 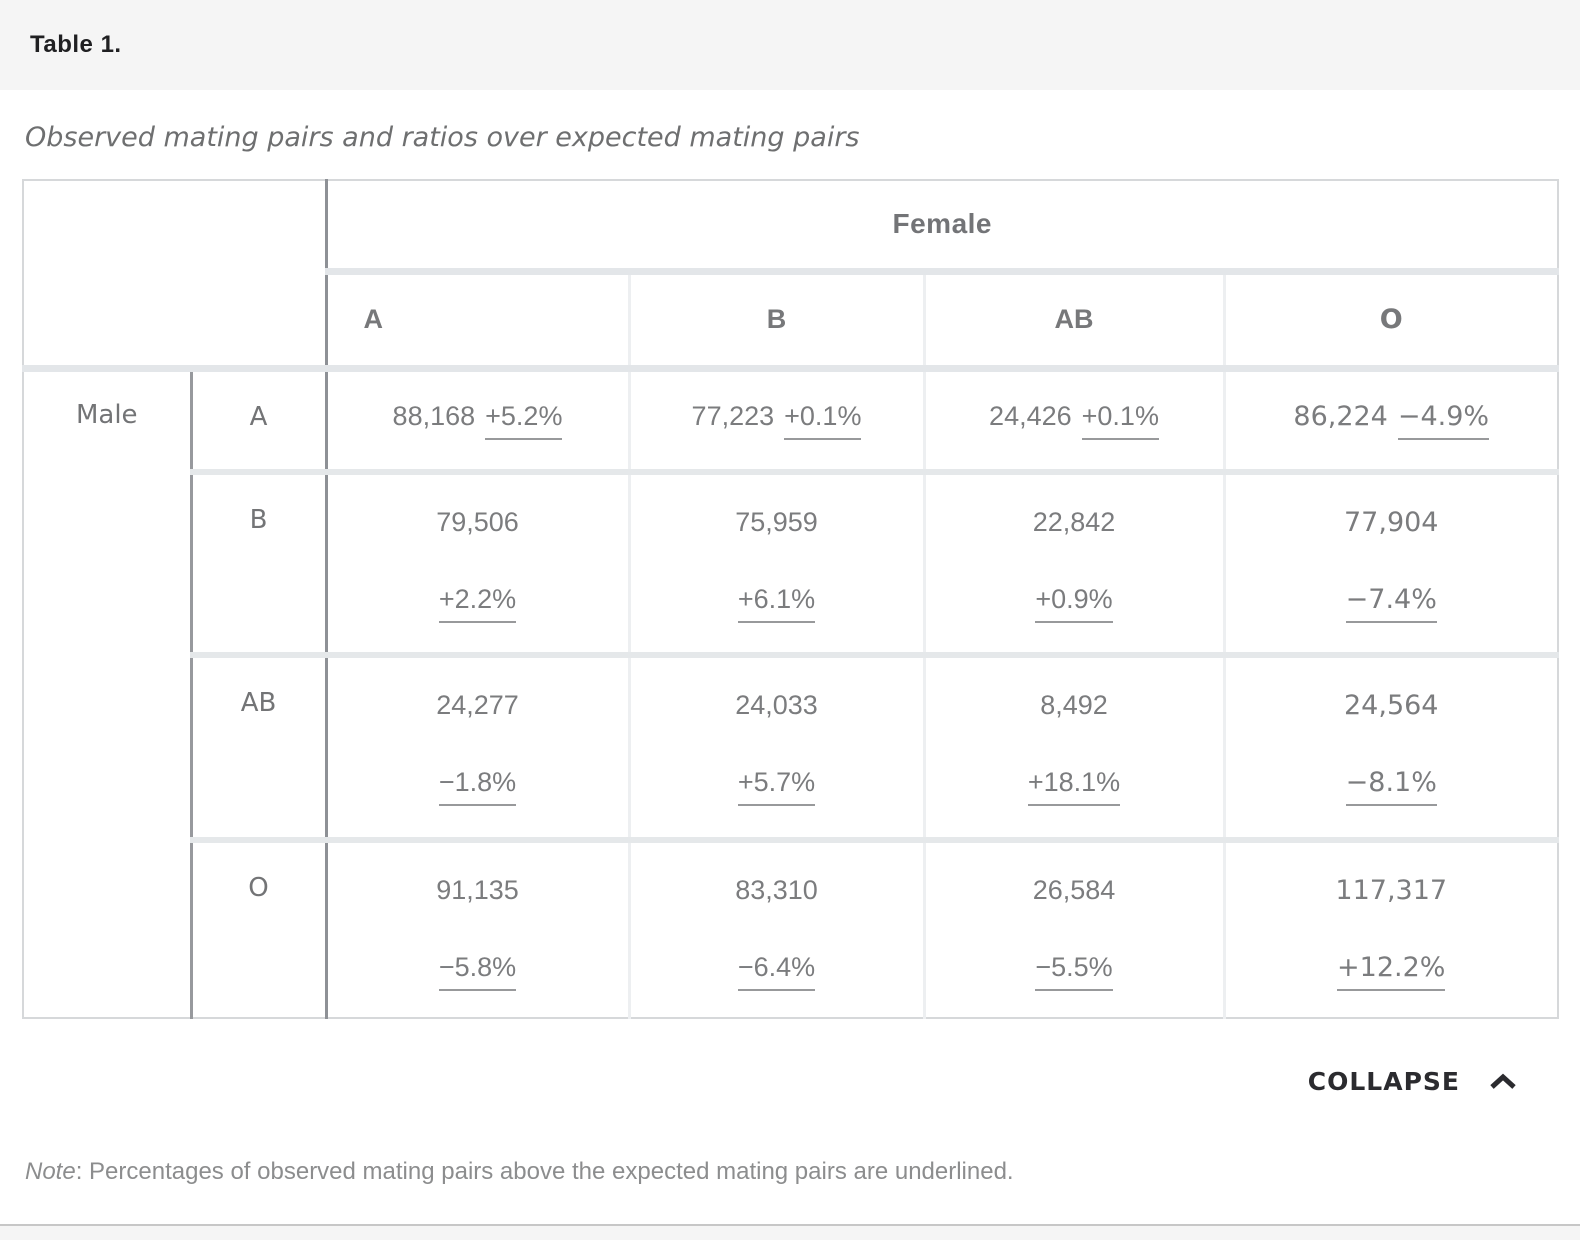 What do you see at coordinates (259, 927) in the screenshot?
I see `row-header-o: O` at bounding box center [259, 927].